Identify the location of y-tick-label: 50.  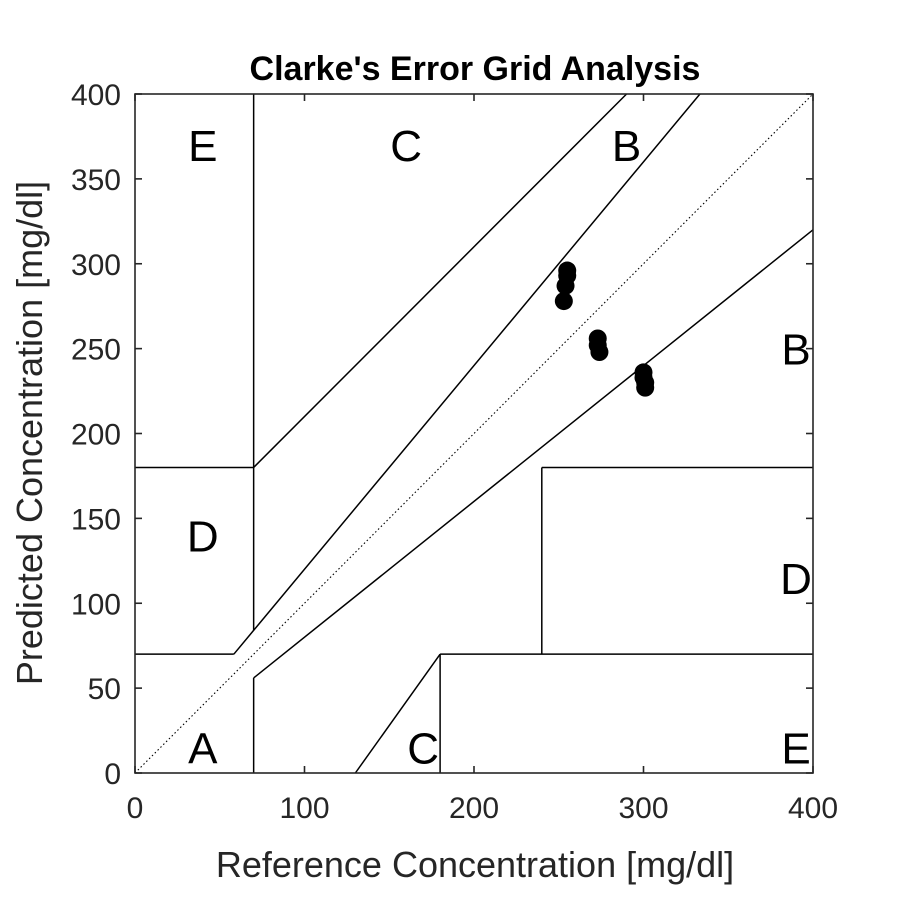
(104, 689).